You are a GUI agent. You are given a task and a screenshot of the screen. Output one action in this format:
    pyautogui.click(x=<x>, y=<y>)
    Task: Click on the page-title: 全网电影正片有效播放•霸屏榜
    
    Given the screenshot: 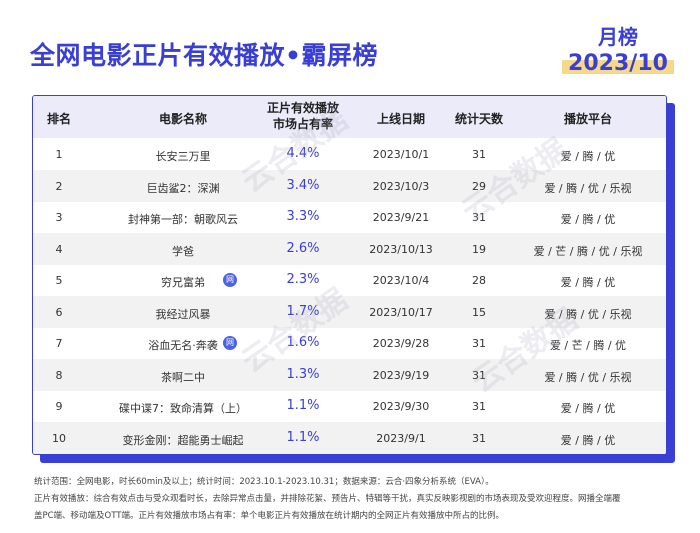 What is the action you would take?
    pyautogui.click(x=204, y=54)
    